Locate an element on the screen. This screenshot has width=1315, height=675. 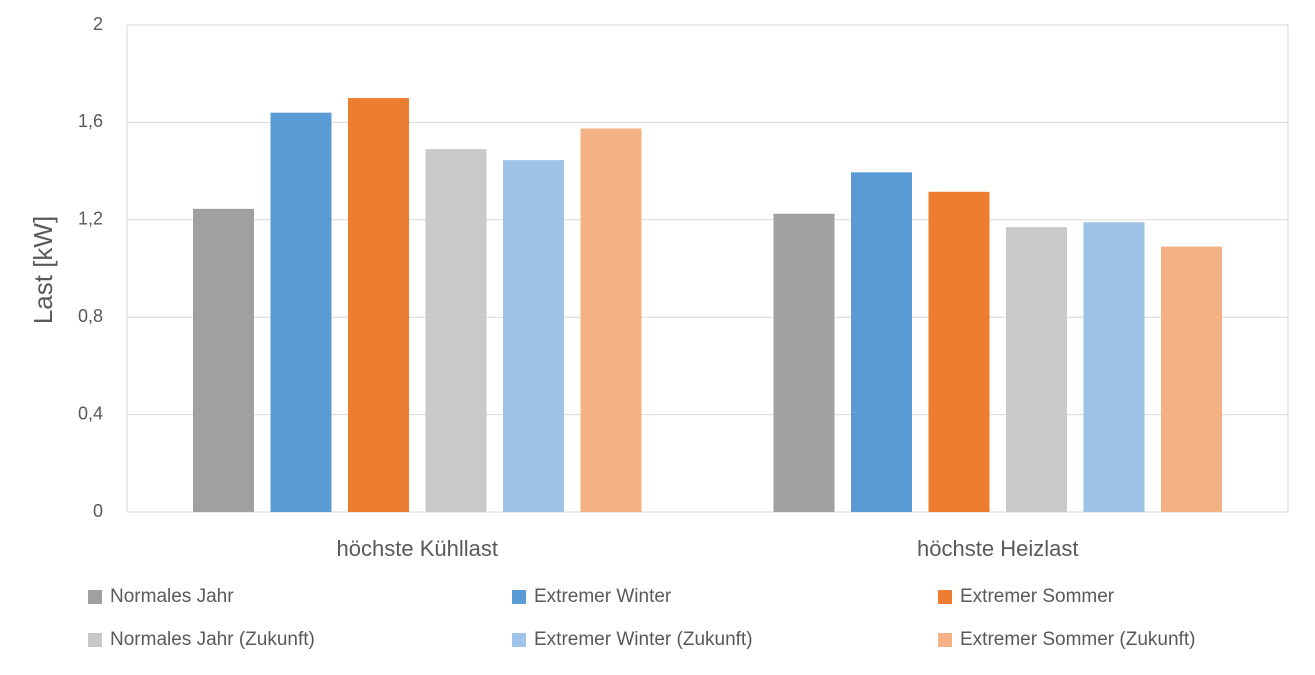
legend-label: Extremer Sommer is located at coordinates (1037, 596).